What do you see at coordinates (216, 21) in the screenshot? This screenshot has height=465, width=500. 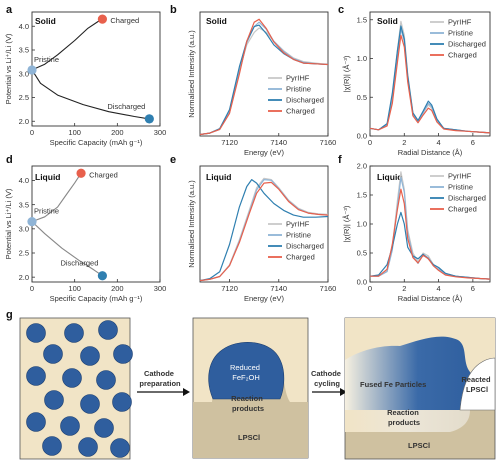 I see `panel-b-title: Solid` at bounding box center [216, 21].